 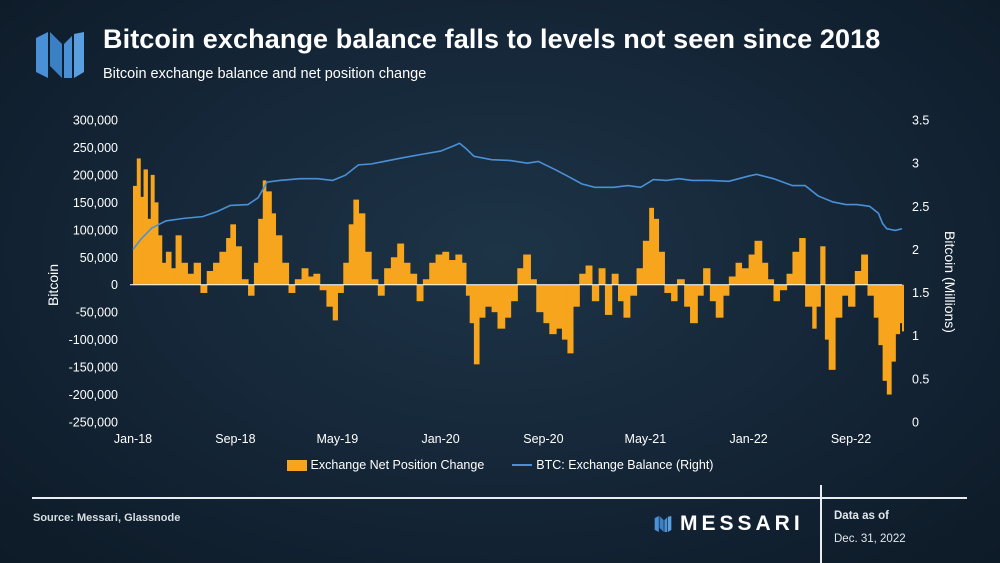 What do you see at coordinates (500, 465) in the screenshot?
I see `chart-legend: Exchange Net Position Change BTC` at bounding box center [500, 465].